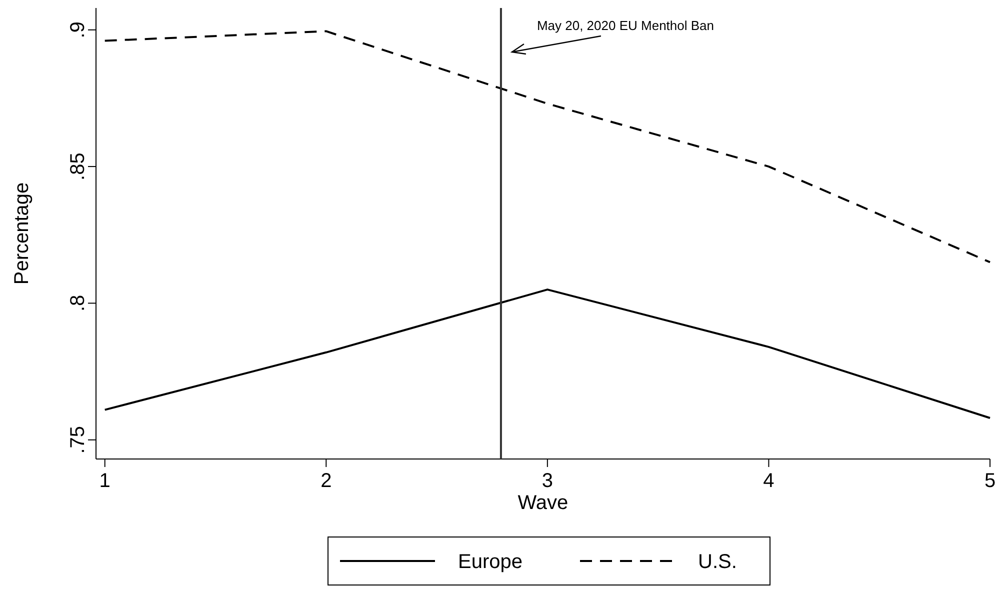 The width and height of the screenshot is (999, 591). Describe the element at coordinates (625, 25) in the screenshot. I see `ref-line-label: May 20, 2020 EU Menthol Ban` at that location.